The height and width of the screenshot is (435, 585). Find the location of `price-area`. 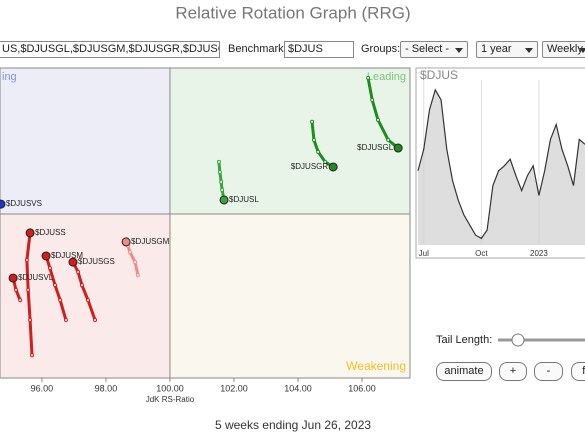

price-area is located at coordinates (501, 167).